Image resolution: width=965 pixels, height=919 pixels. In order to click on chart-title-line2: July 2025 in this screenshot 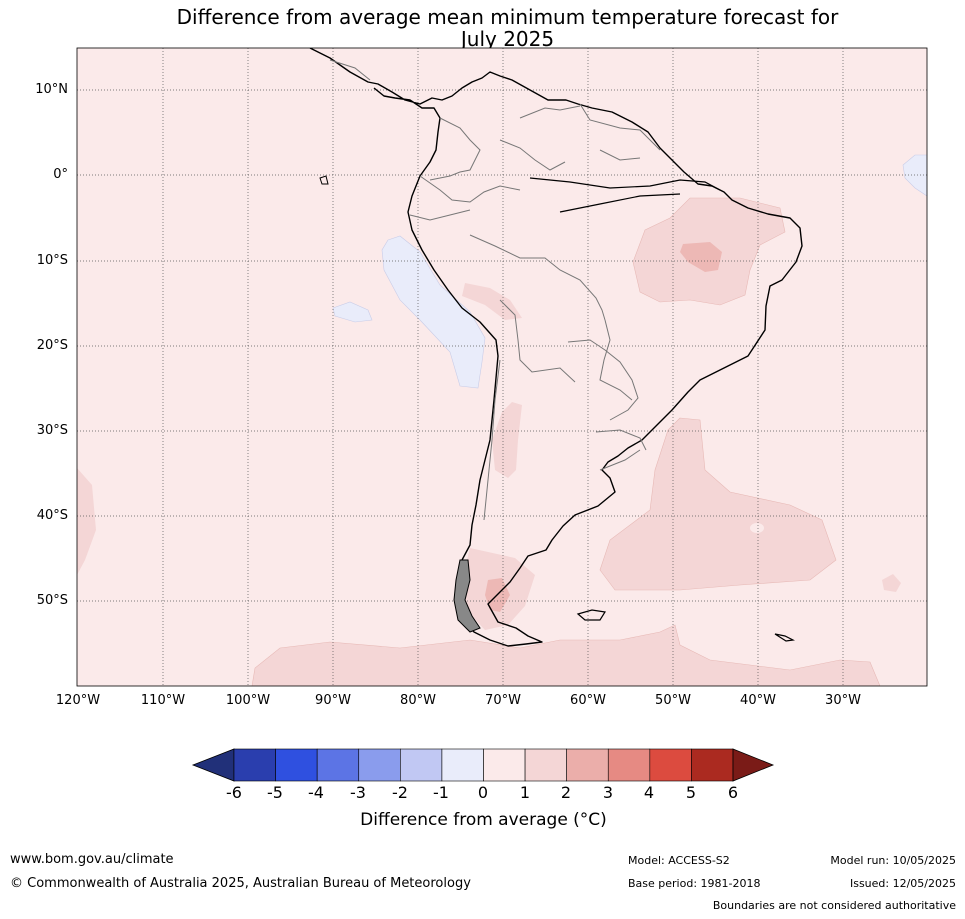, I will do `click(507, 39)`.